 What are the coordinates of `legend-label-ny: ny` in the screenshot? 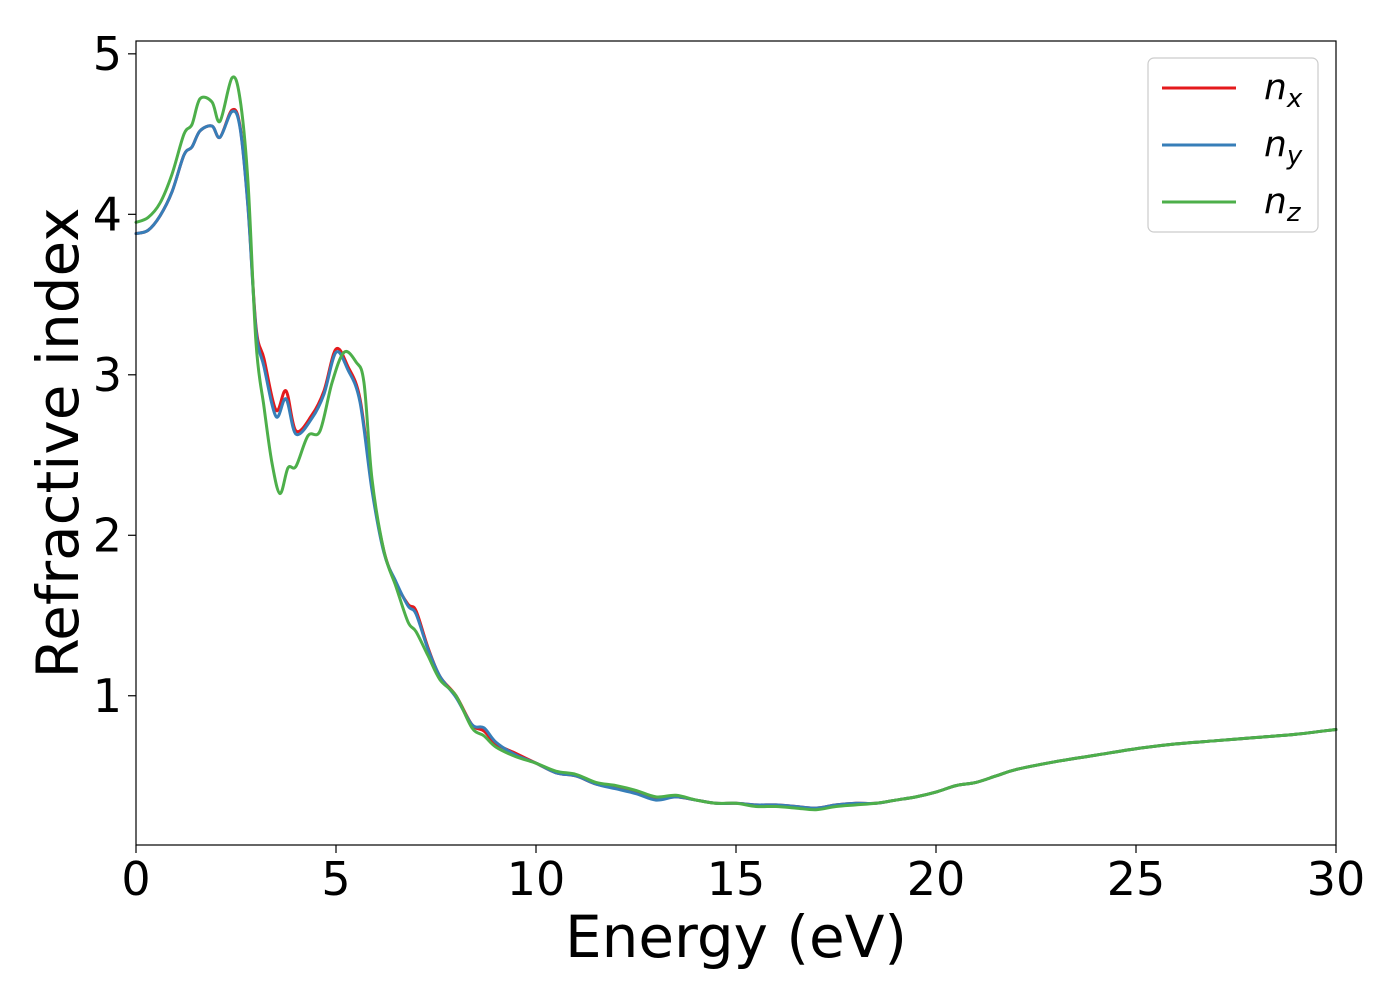 It's located at (1283, 147).